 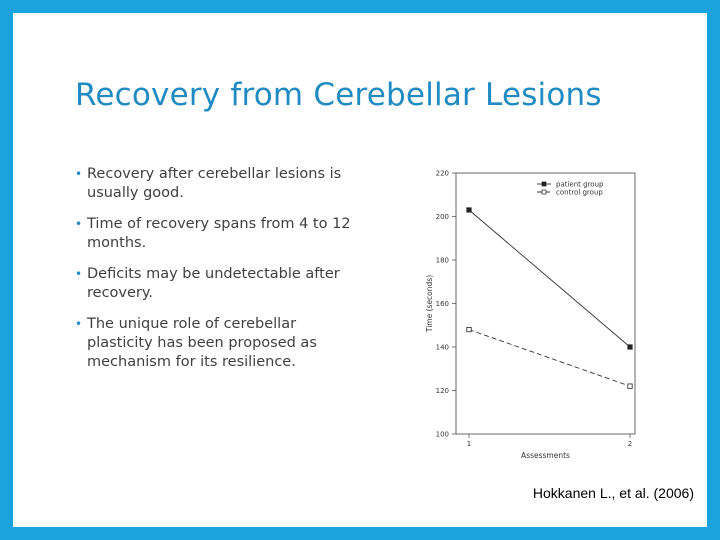 I want to click on y-tick-label: 160, so click(x=442, y=304).